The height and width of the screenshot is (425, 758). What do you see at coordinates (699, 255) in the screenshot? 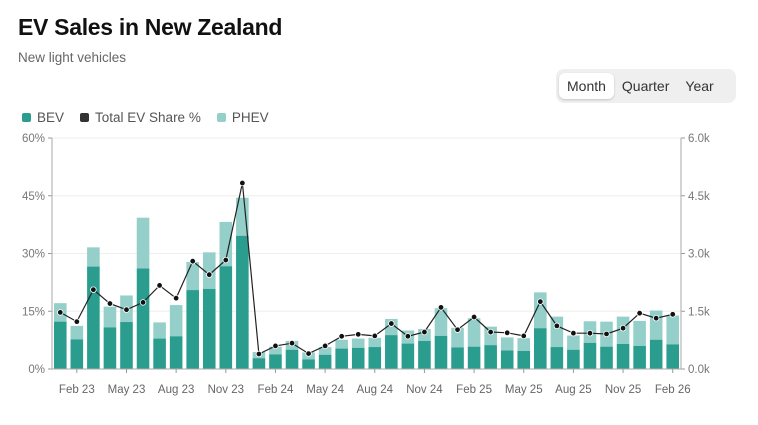
I see `y-right-tick-label: 3.0k` at bounding box center [699, 255].